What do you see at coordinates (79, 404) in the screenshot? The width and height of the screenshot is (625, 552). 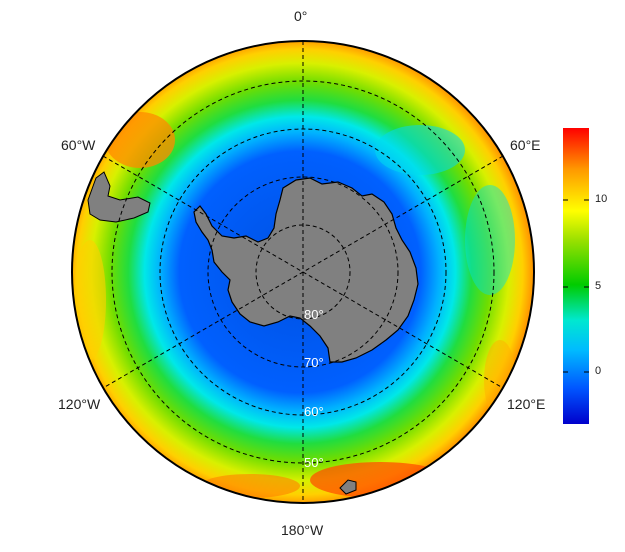 I see `lon-label-120w: 120°W` at bounding box center [79, 404].